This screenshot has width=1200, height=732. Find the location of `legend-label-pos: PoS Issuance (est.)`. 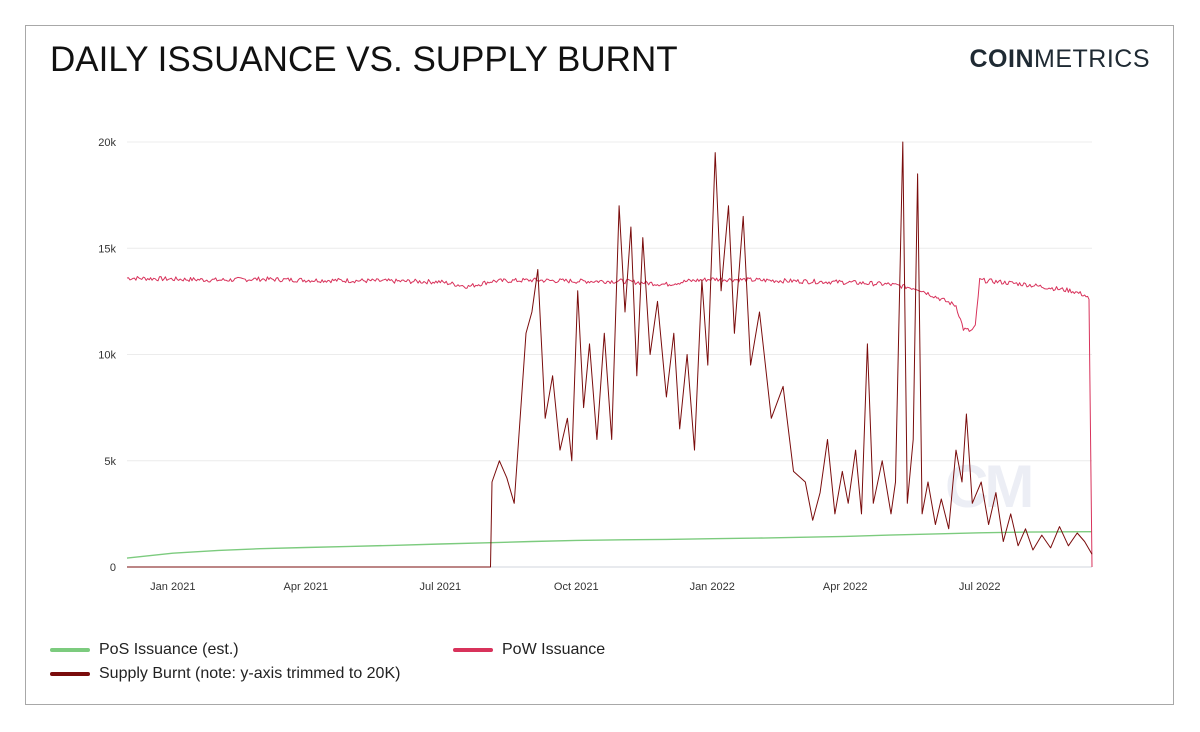

legend-label-pos: PoS Issuance (est.) is located at coordinates (169, 649).